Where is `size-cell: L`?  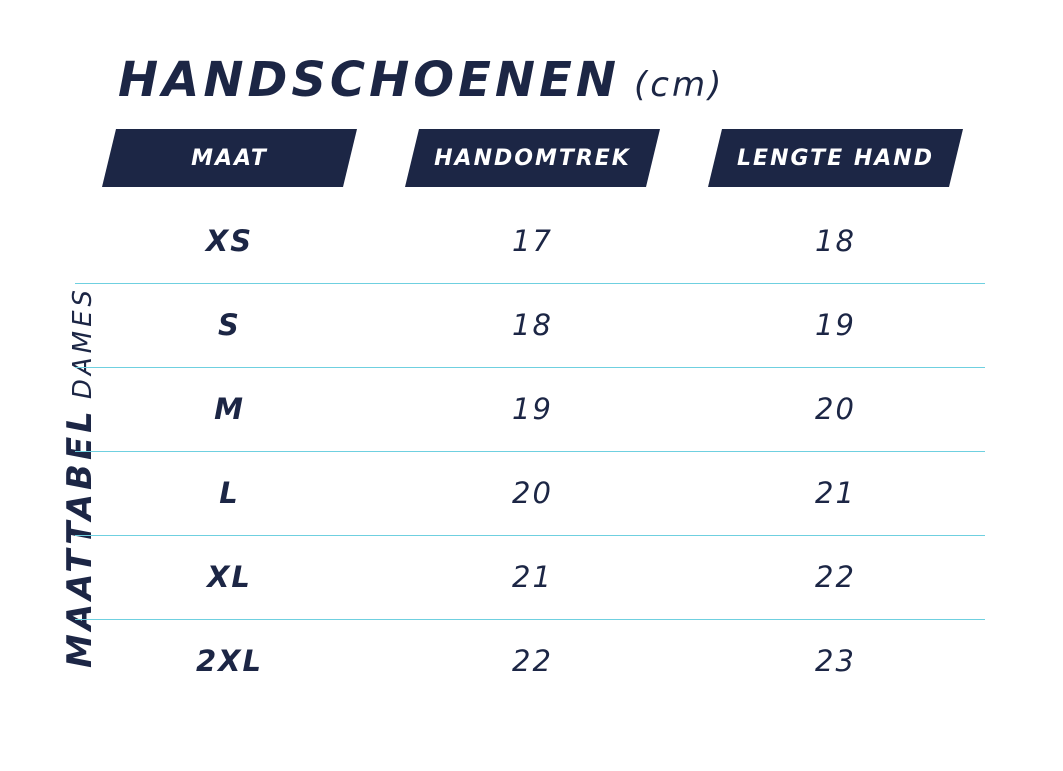
size-cell: L is located at coordinates (229, 493).